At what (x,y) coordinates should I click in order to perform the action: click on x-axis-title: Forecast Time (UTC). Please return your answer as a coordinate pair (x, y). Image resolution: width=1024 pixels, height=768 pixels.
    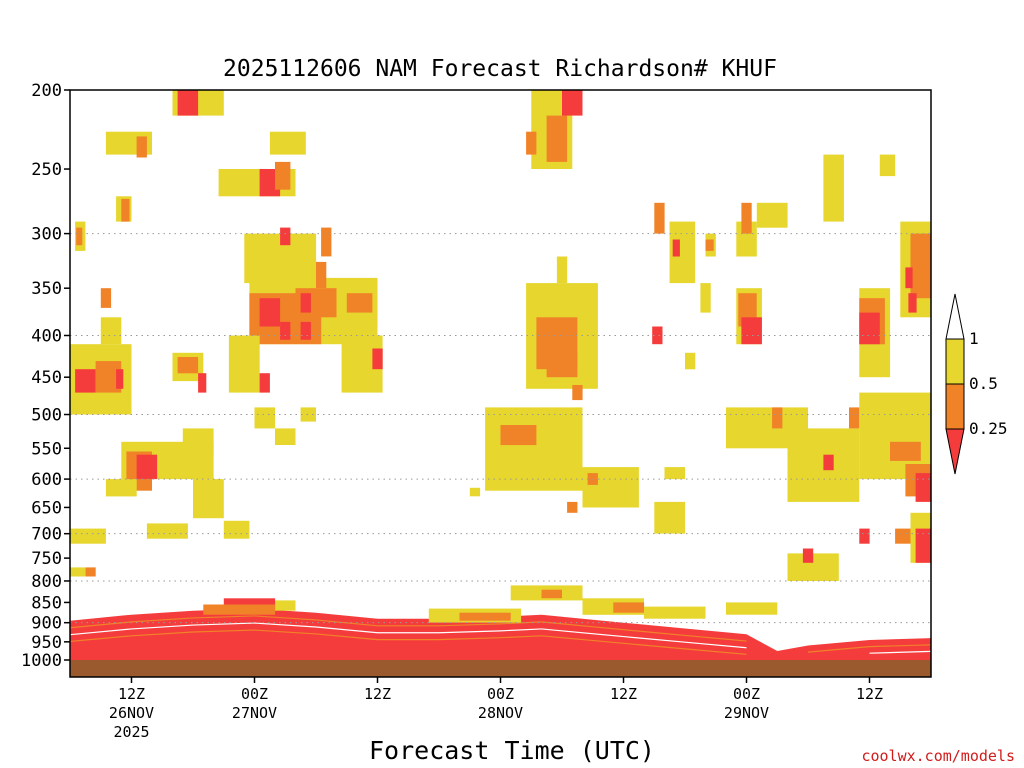
    Looking at the image, I should click on (512, 750).